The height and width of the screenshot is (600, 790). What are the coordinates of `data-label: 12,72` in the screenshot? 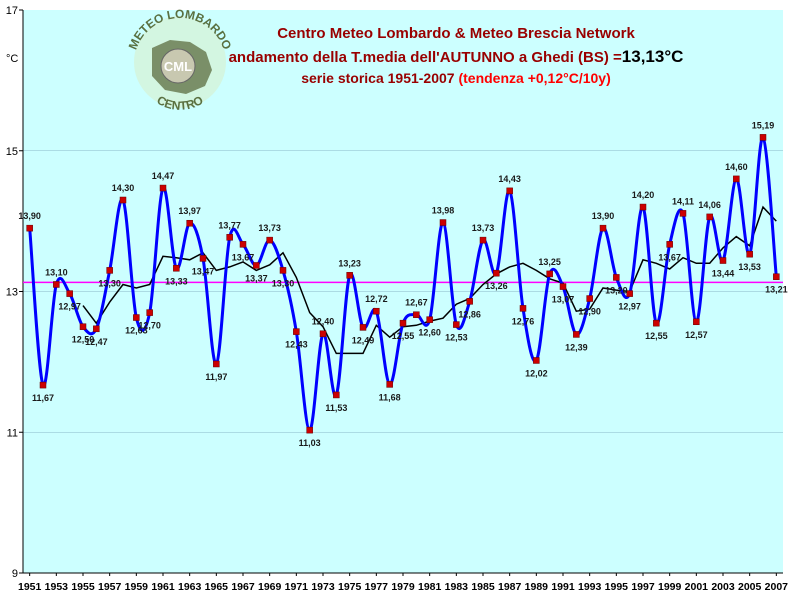 It's located at (376, 299).